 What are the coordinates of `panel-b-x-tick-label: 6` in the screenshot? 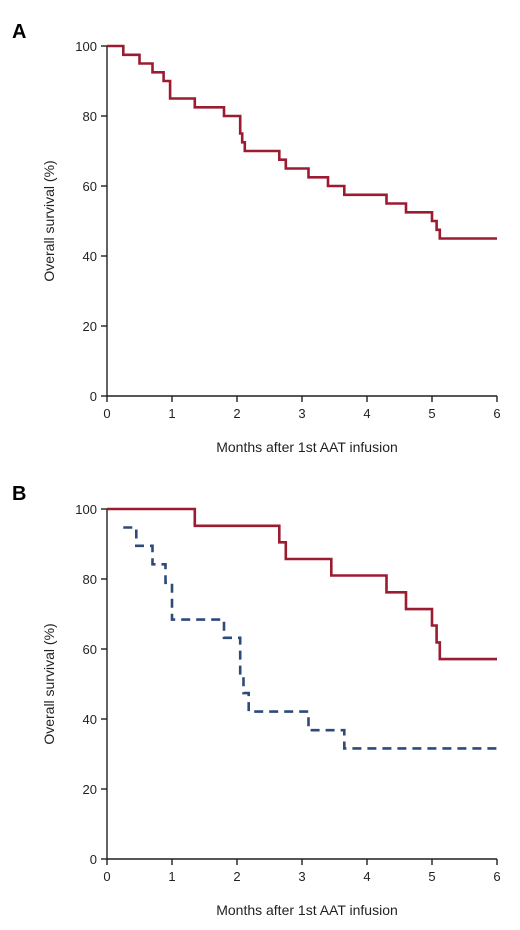 It's located at (496, 876).